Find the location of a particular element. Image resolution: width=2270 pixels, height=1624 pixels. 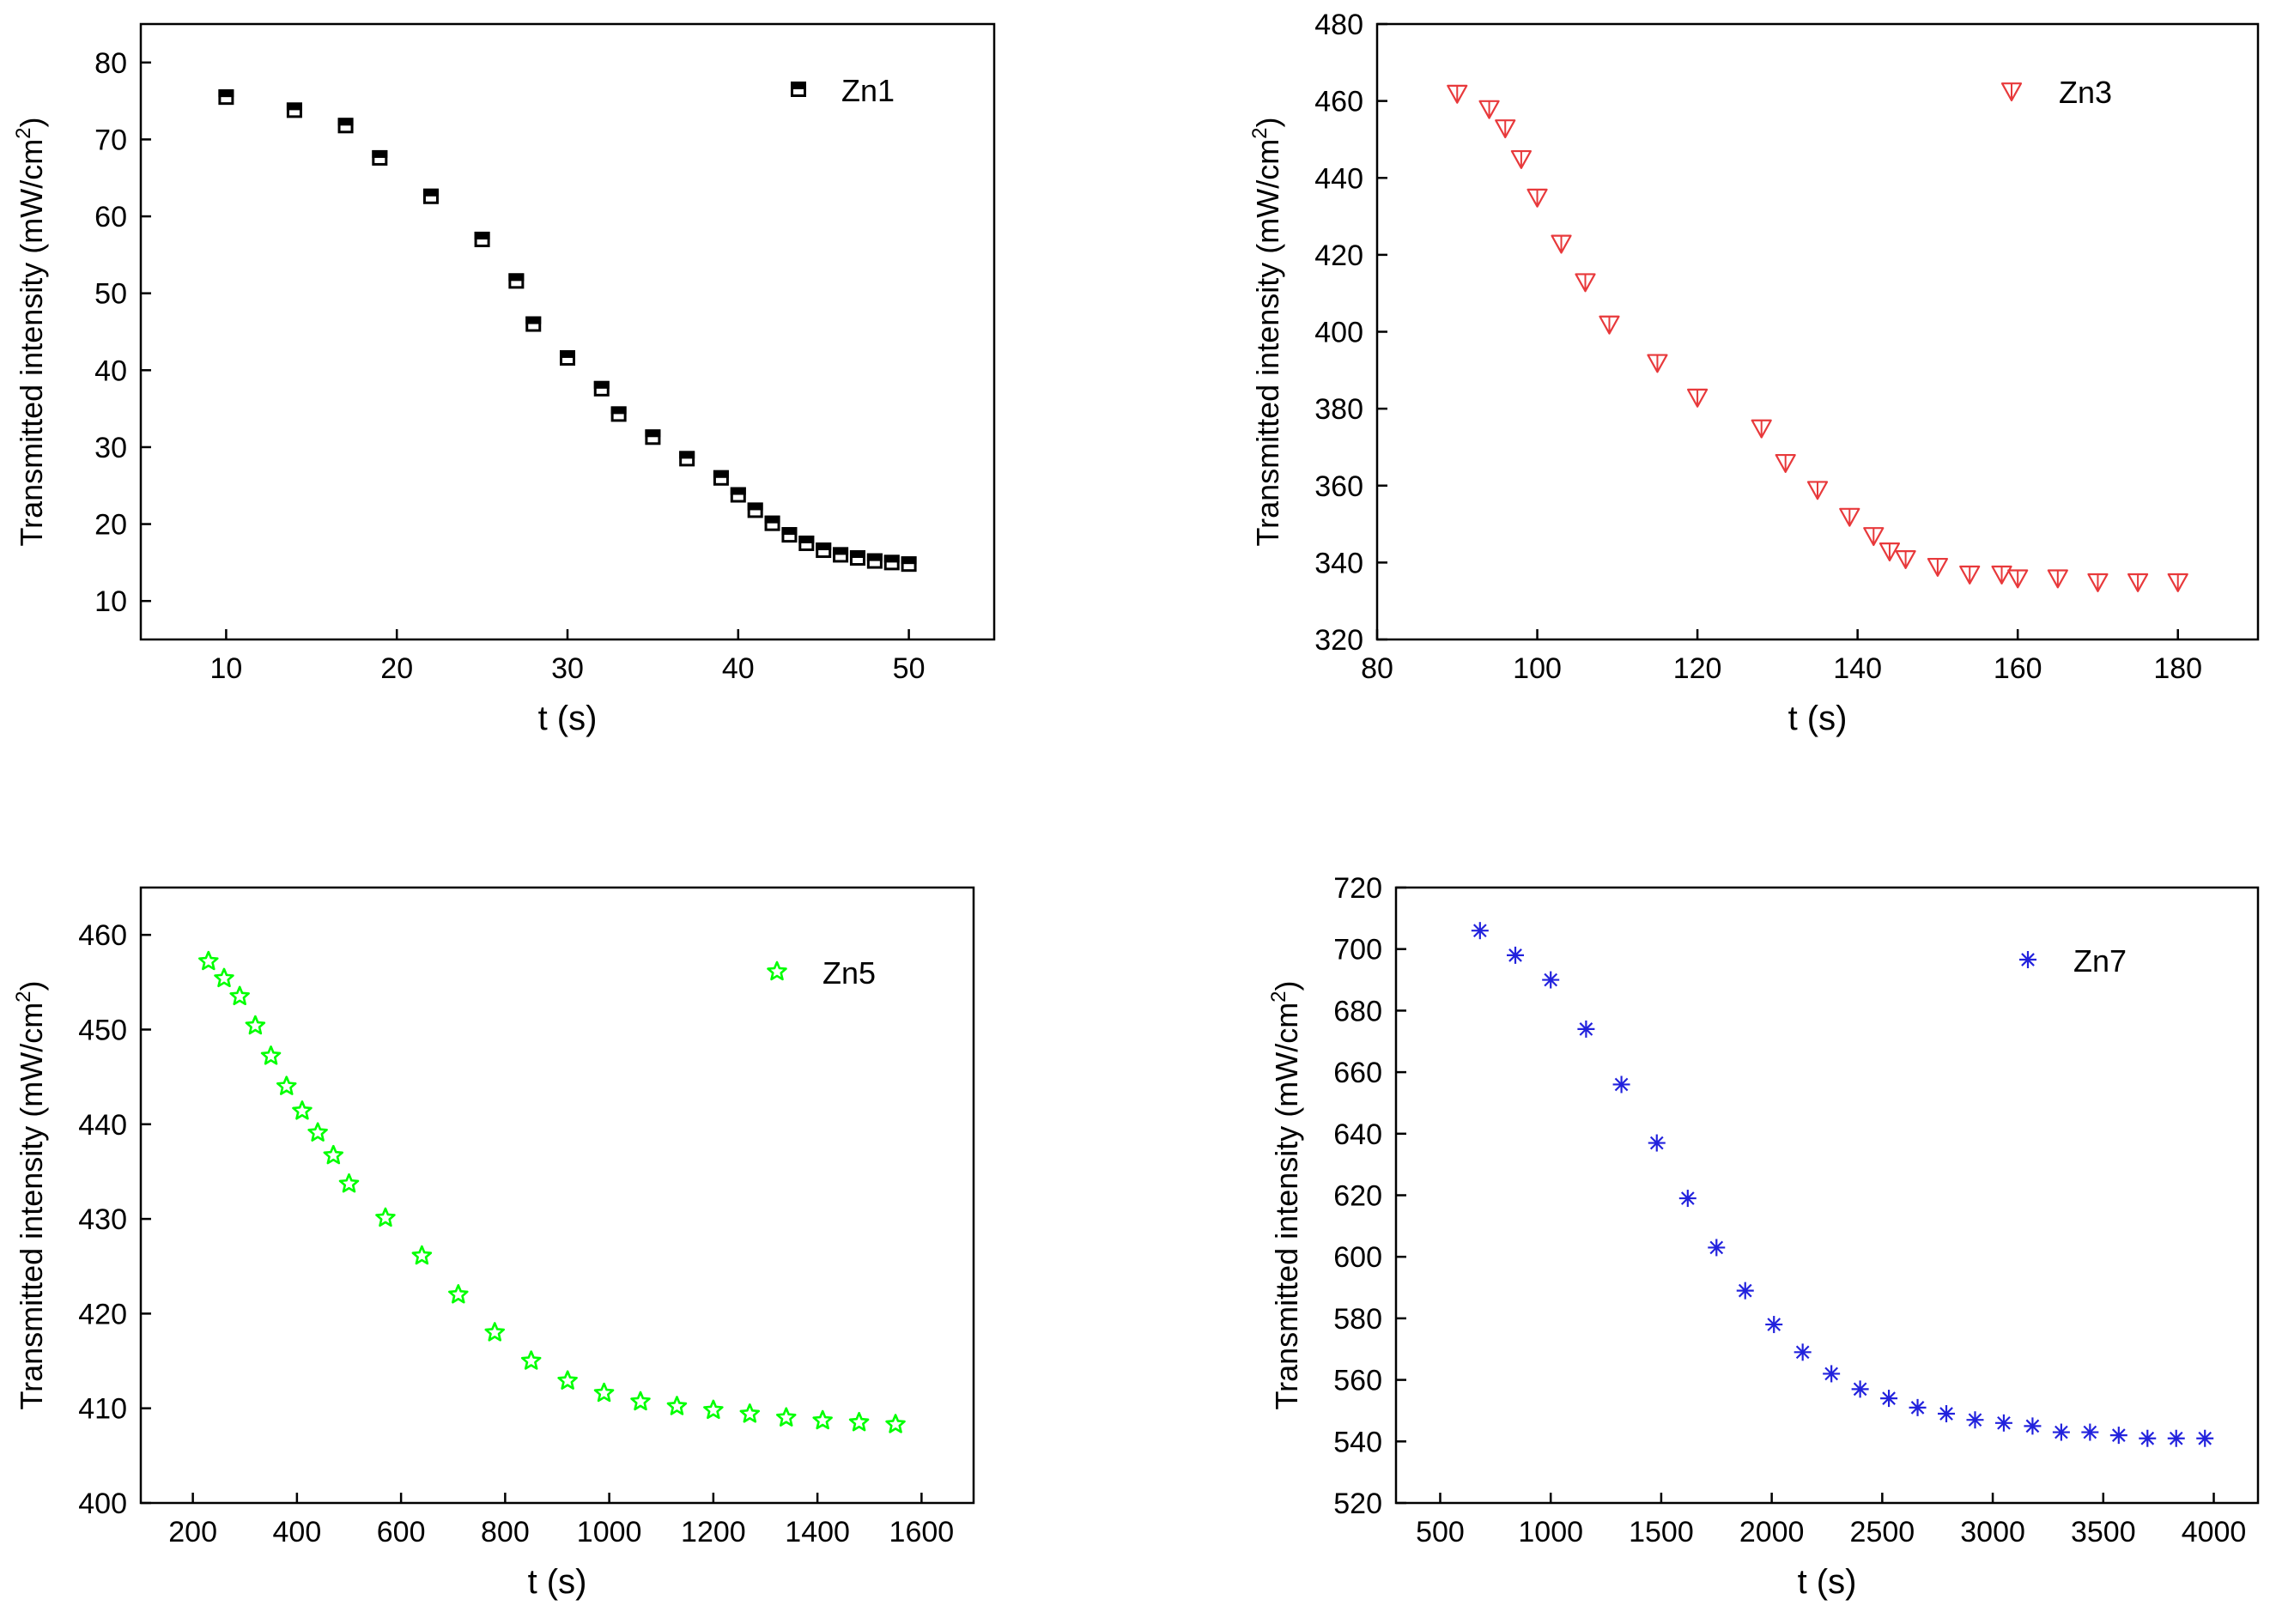

y-tick-label: 430 is located at coordinates (102, 1219).